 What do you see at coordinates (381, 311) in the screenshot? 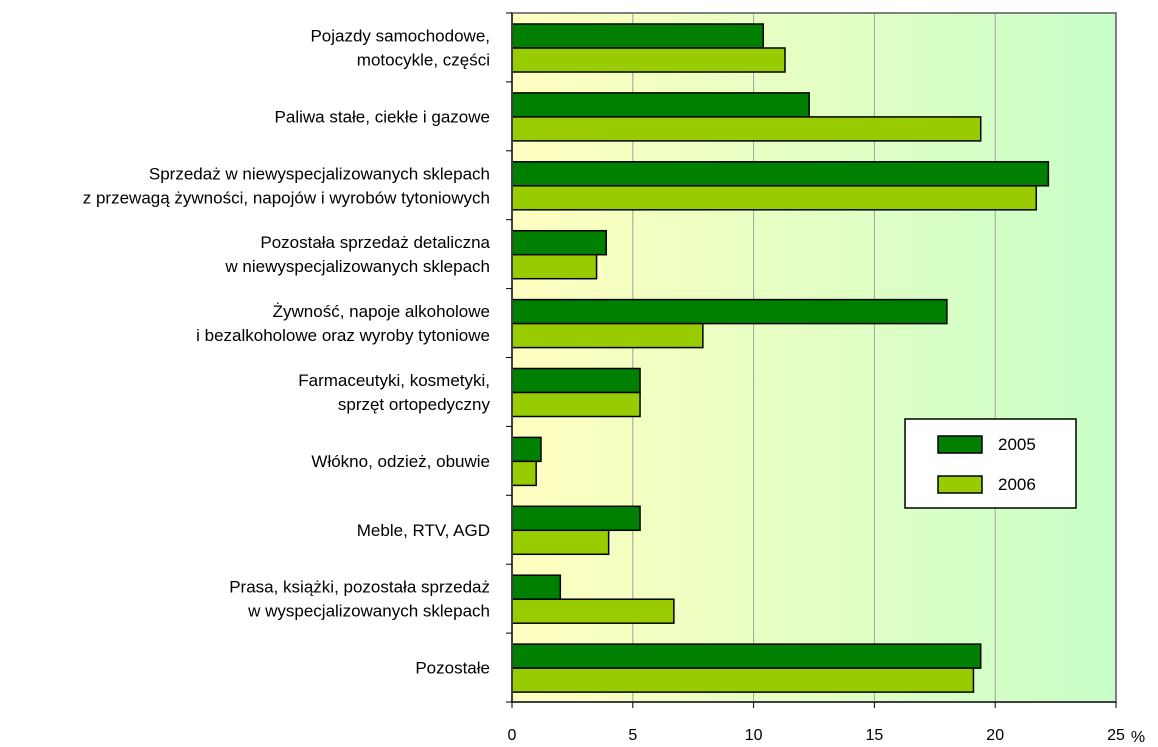
I see `category-label: Żywność, napoje alkoholowe` at bounding box center [381, 311].